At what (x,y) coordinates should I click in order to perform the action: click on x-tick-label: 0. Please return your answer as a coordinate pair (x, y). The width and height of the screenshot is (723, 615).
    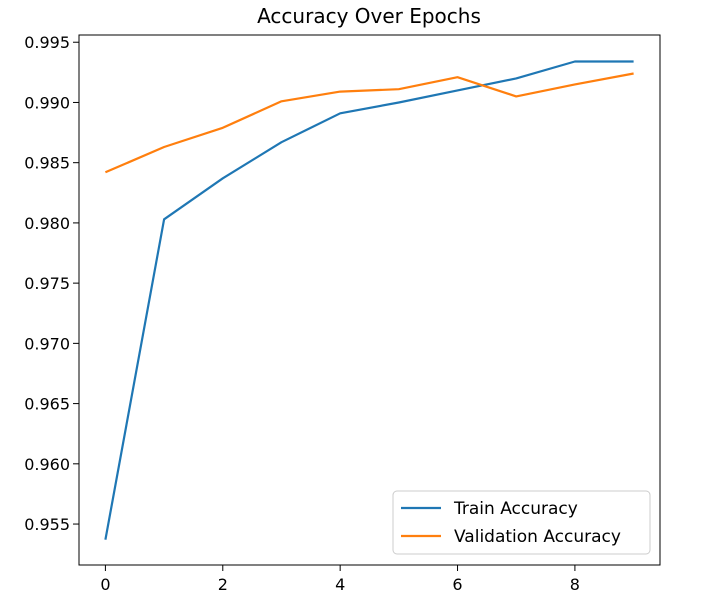
    Looking at the image, I should click on (105, 584).